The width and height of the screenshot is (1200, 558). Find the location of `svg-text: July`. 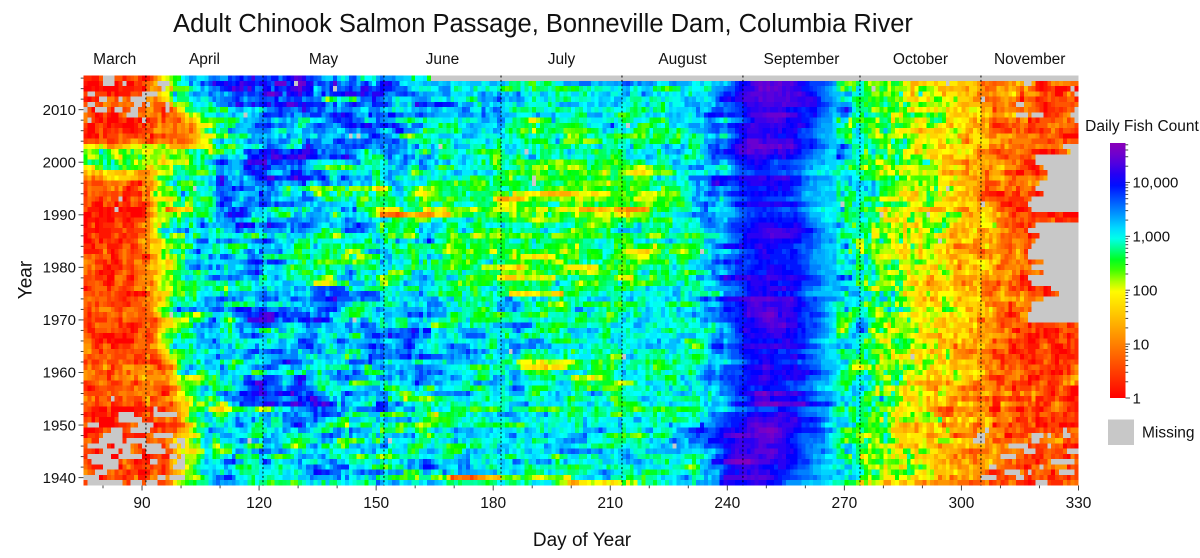

svg-text: July is located at coordinates (562, 59).